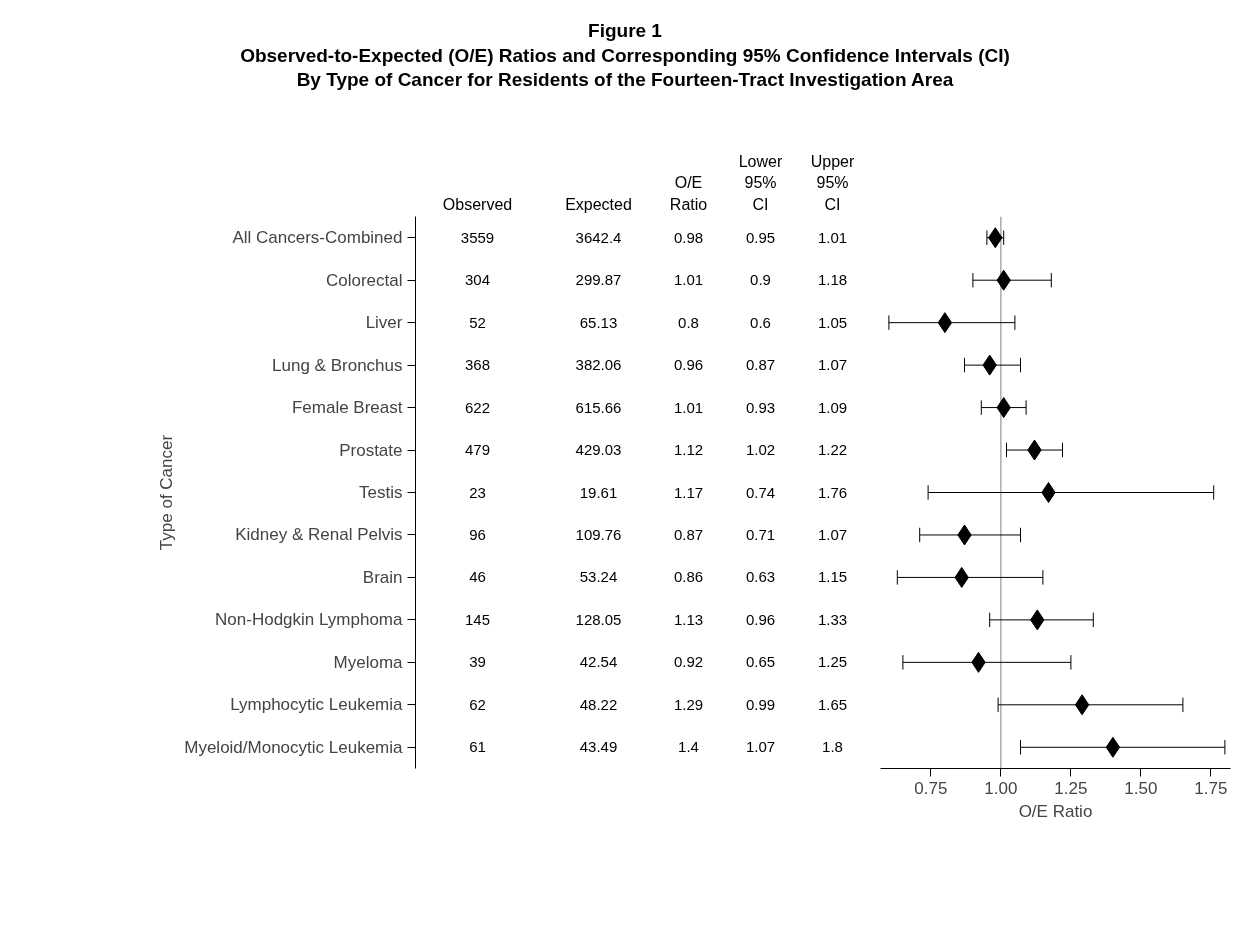 The width and height of the screenshot is (1248, 939). What do you see at coordinates (688, 322) in the screenshot?
I see `data-label: 0.8` at bounding box center [688, 322].